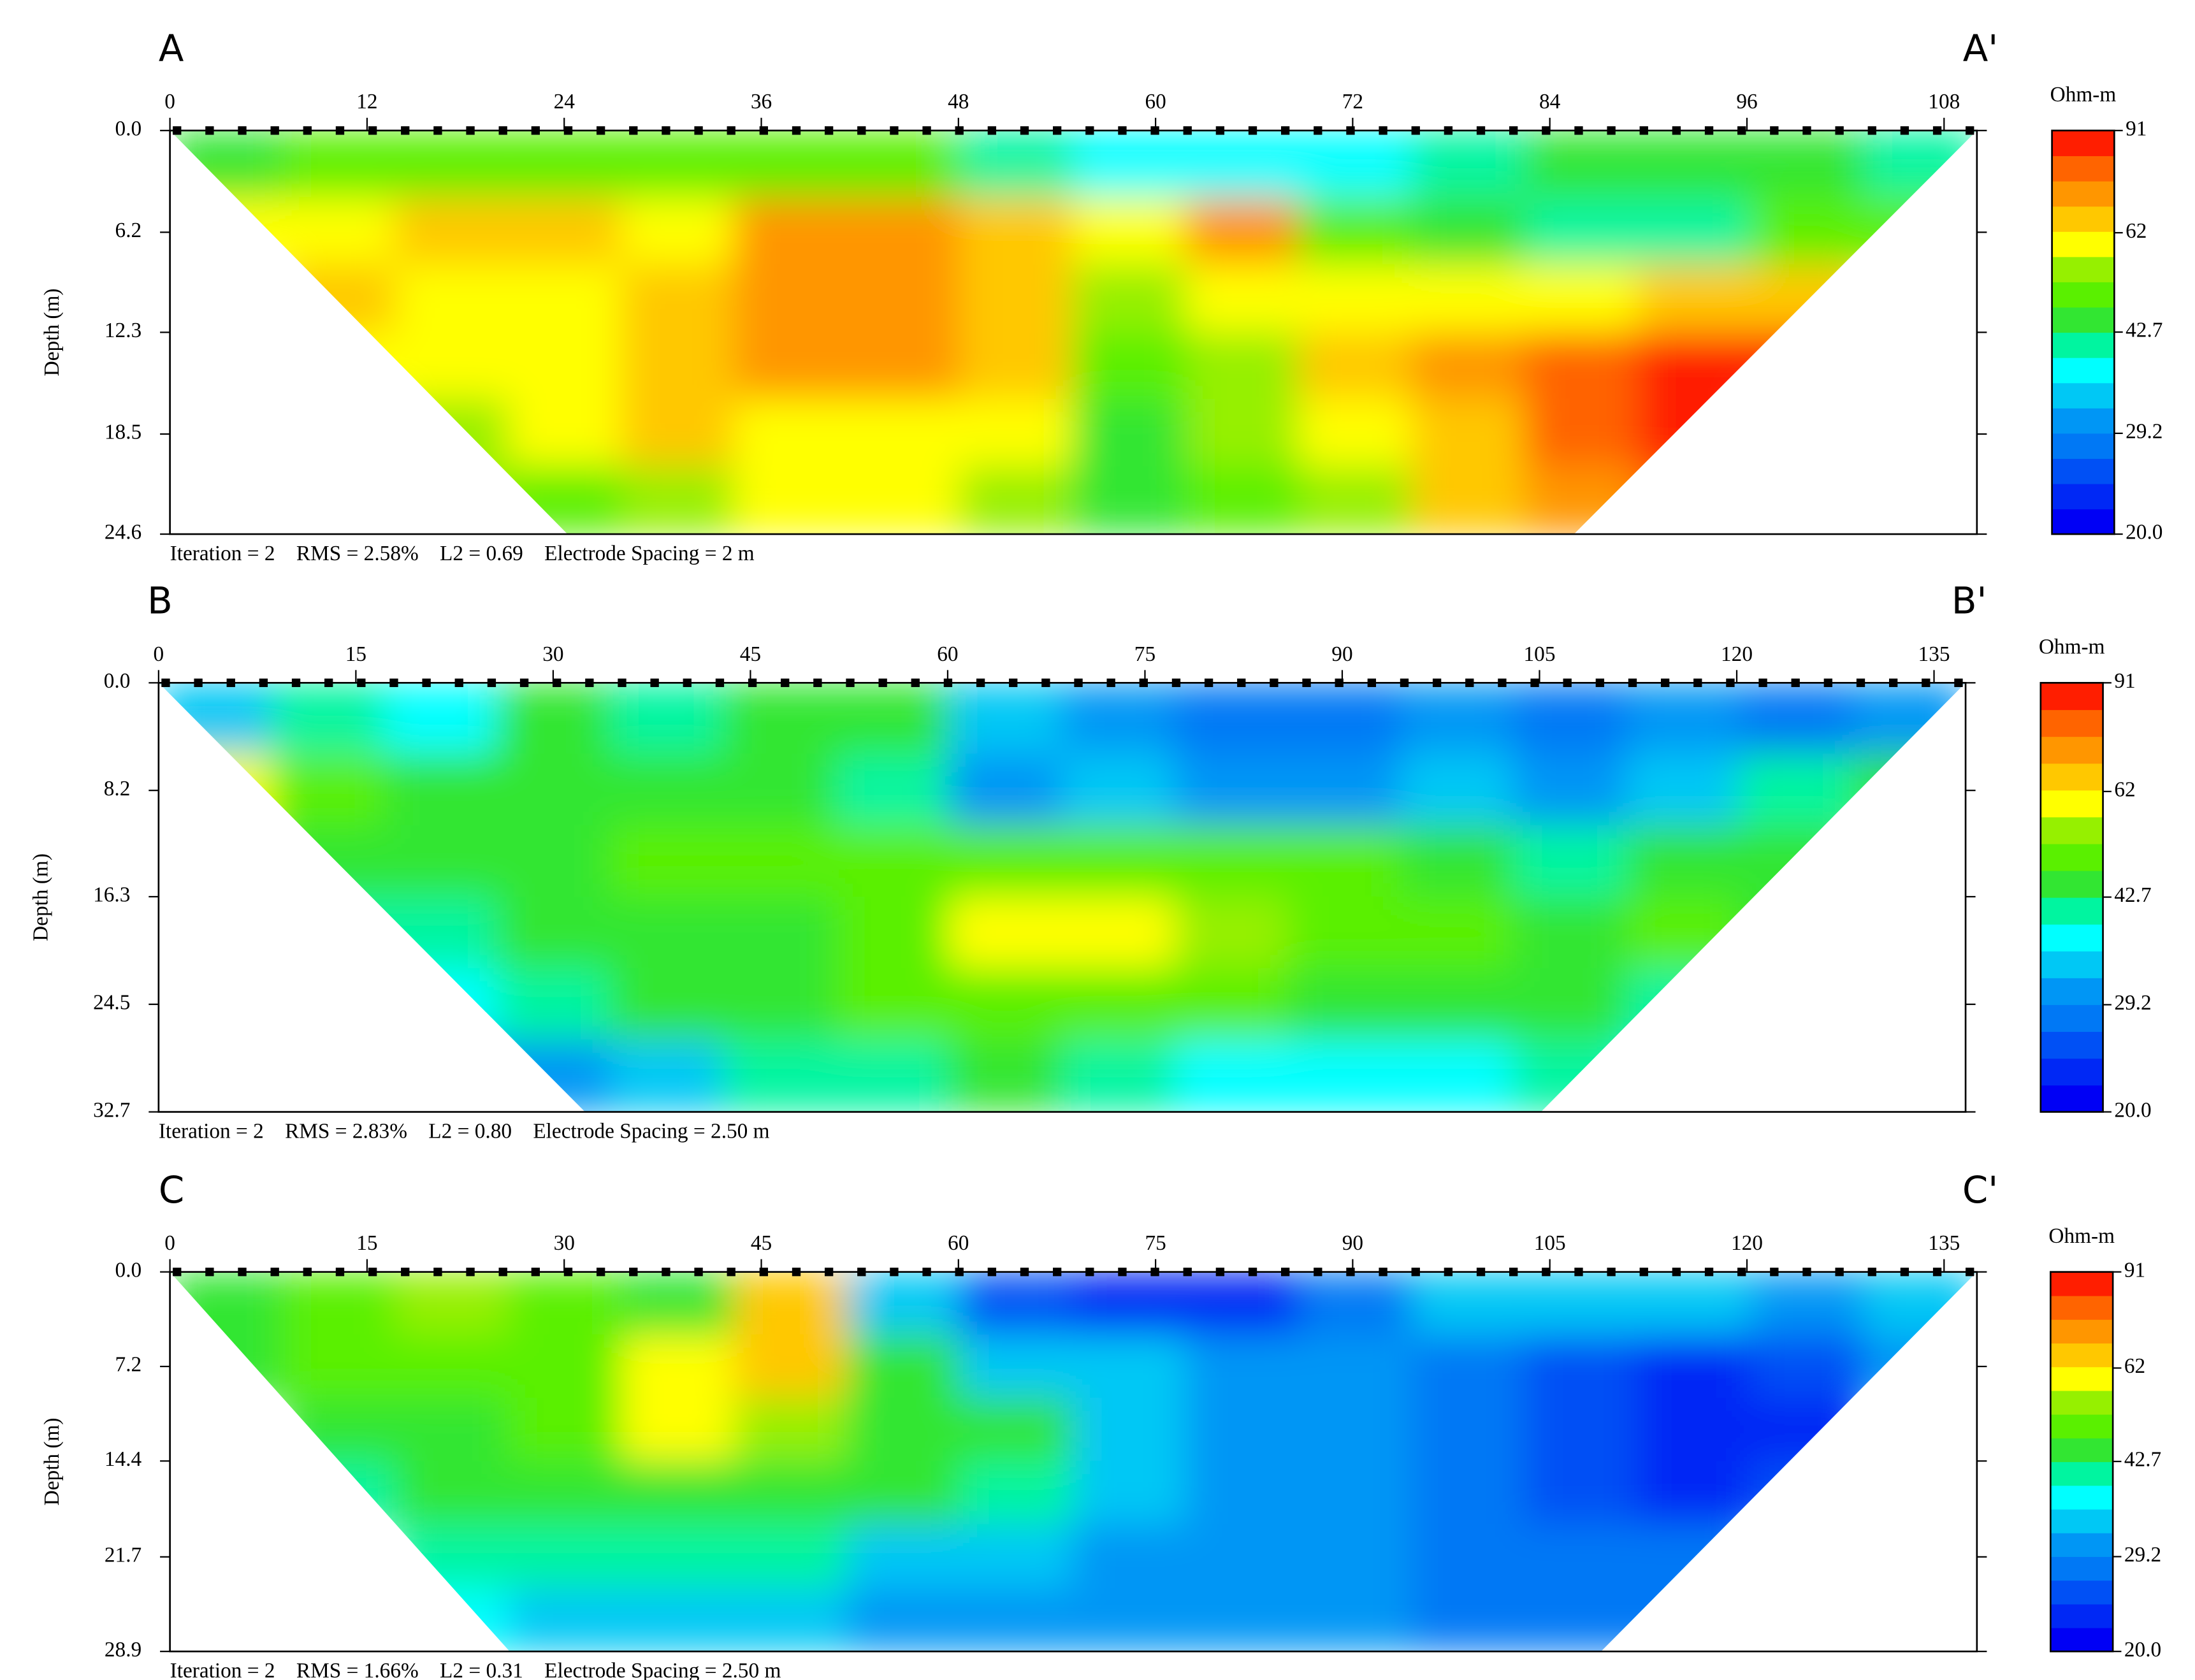 The height and width of the screenshot is (1680, 2195). I want to click on colorbar-title: Ohm-m, so click(2072, 647).